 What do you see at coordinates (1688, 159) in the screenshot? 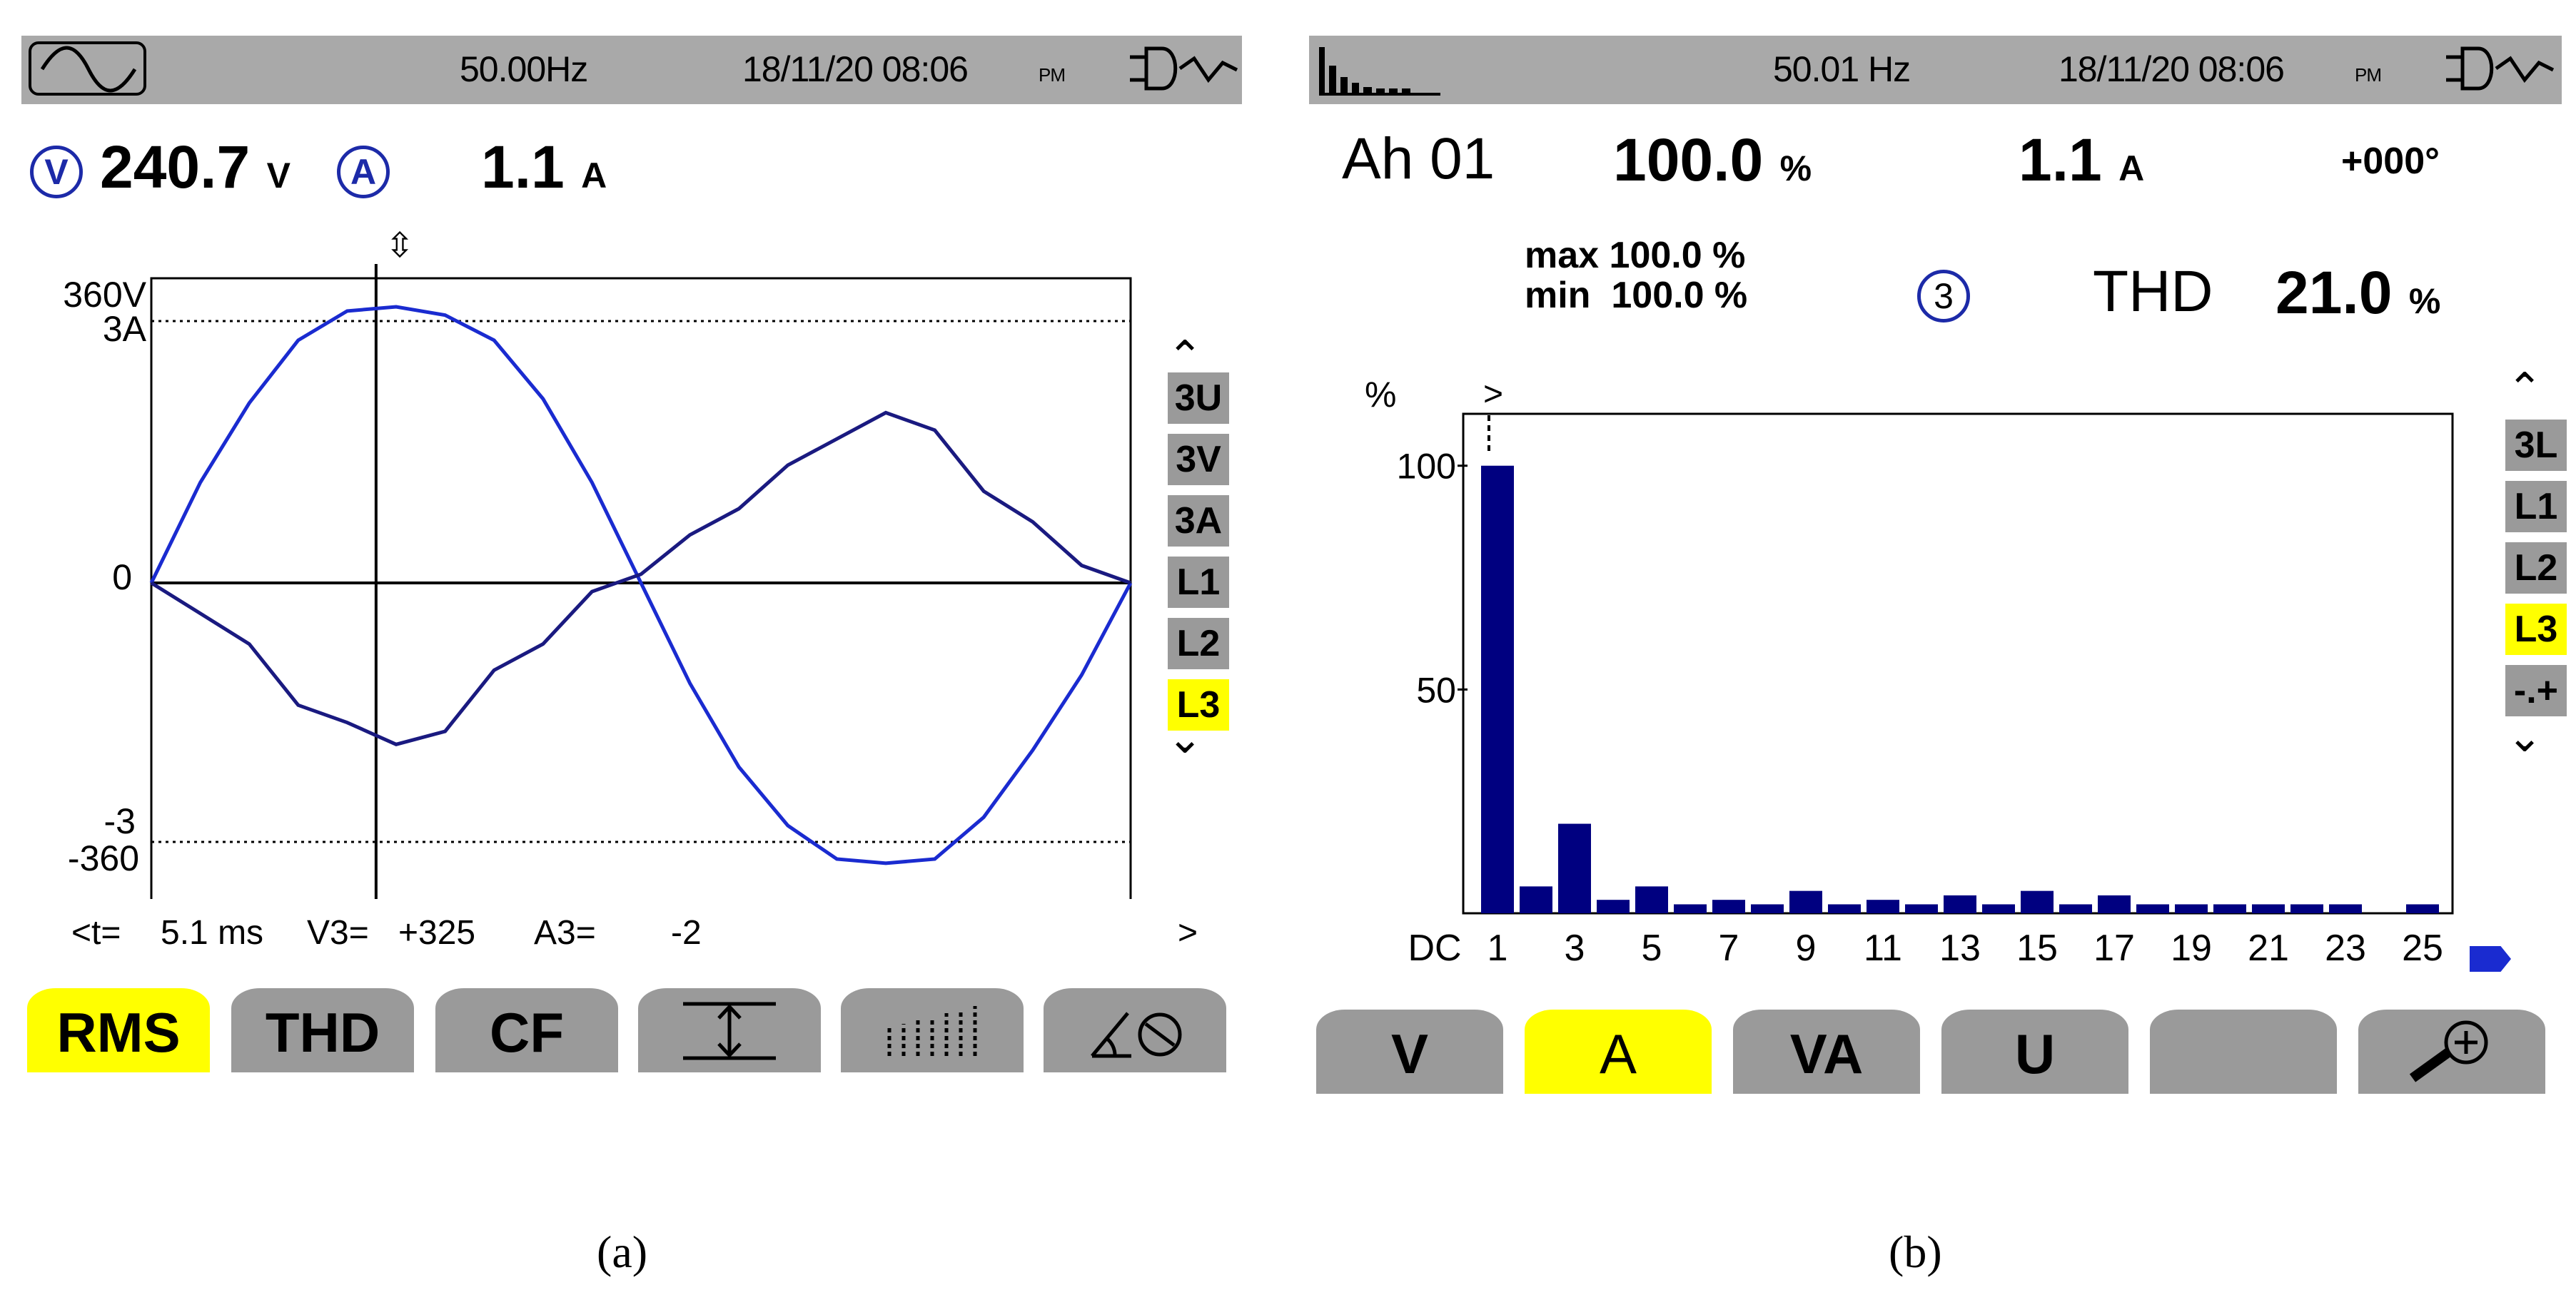
I see `percent-number: 100.0` at bounding box center [1688, 159].